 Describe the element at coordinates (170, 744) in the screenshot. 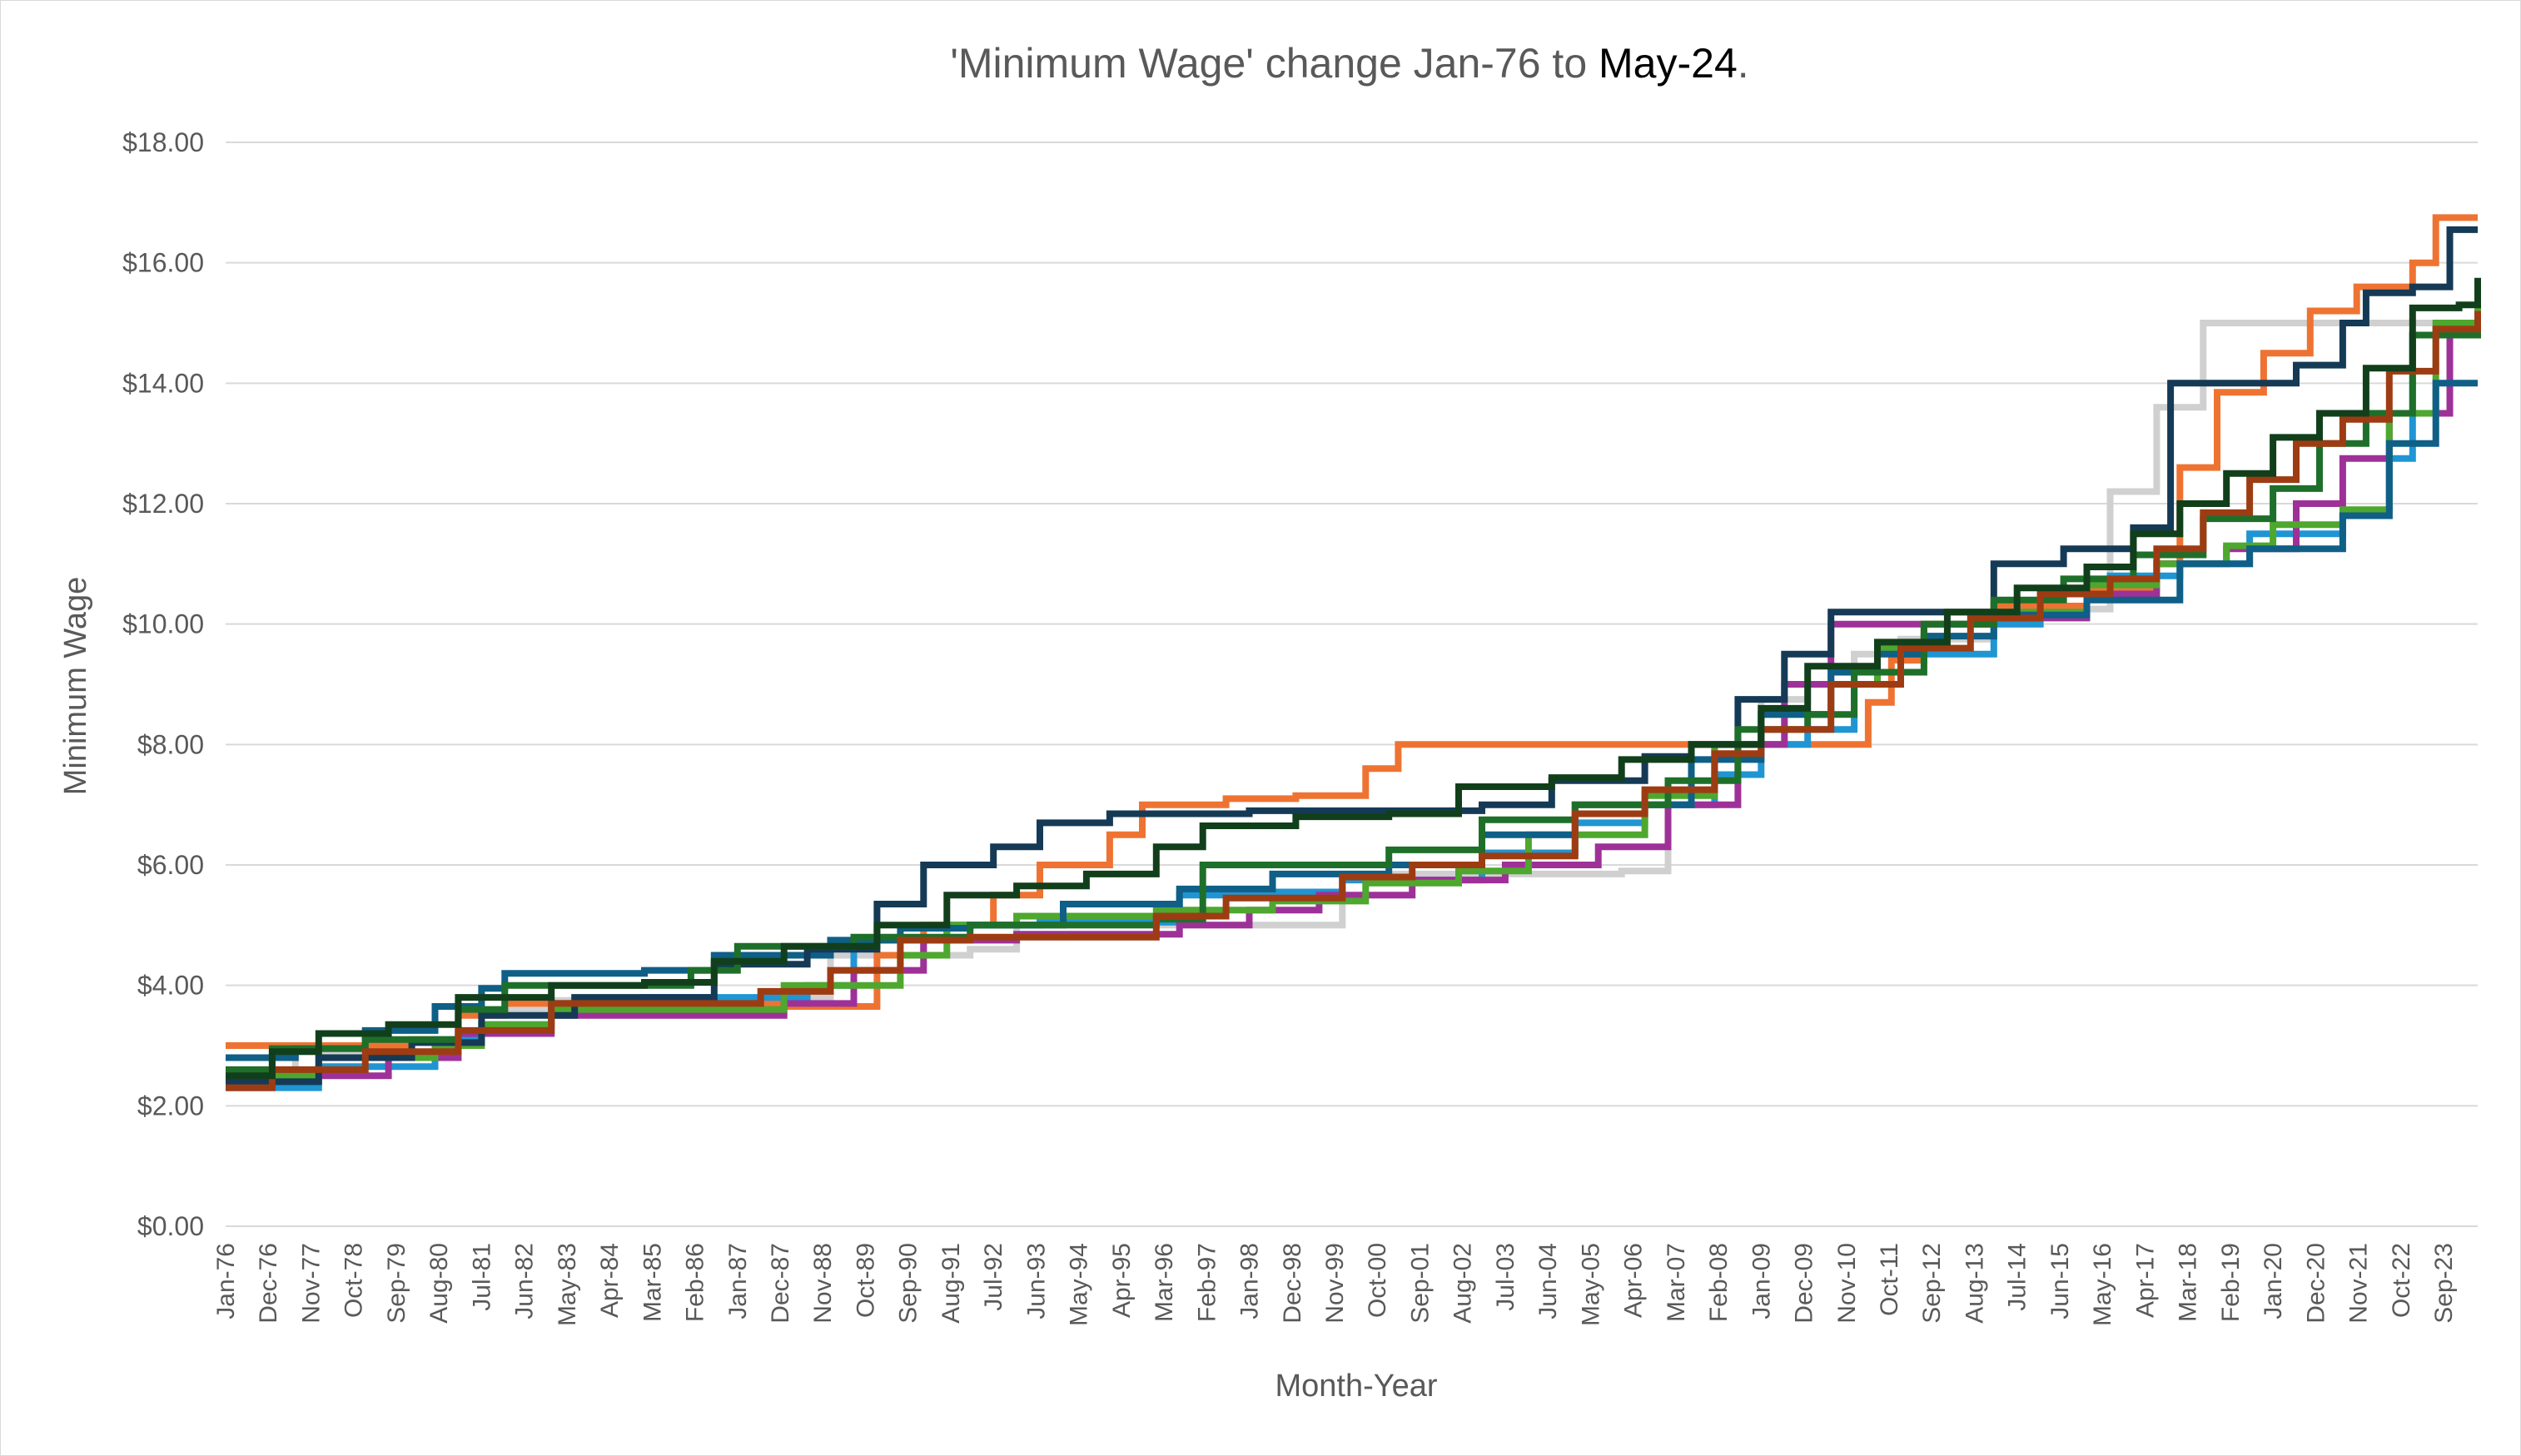

I see `y-tick-label: $8.00` at that location.